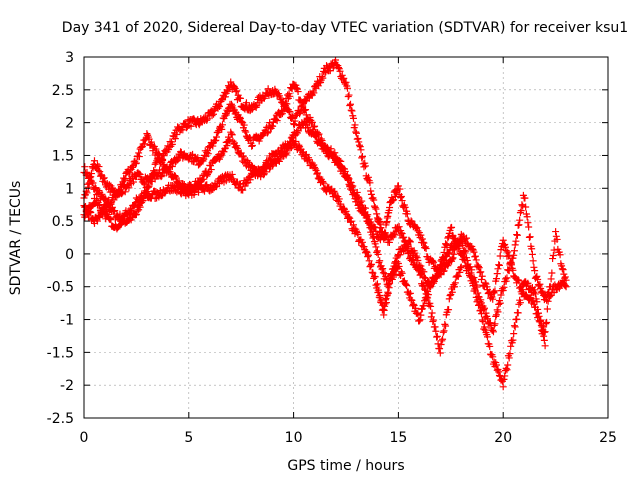 The height and width of the screenshot is (480, 640). What do you see at coordinates (63, 91) in the screenshot?
I see `y-tick-label: 2.5` at bounding box center [63, 91].